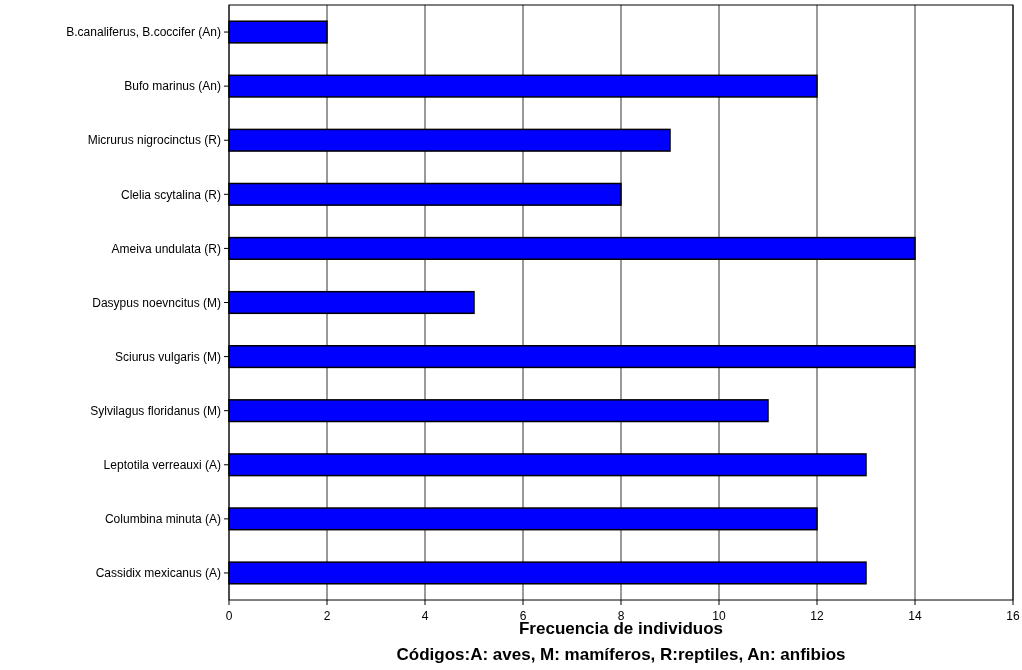 Image resolution: width=1022 pixels, height=670 pixels. What do you see at coordinates (166, 248) in the screenshot?
I see `y-tick-label: Ameiva undulata (R)` at bounding box center [166, 248].